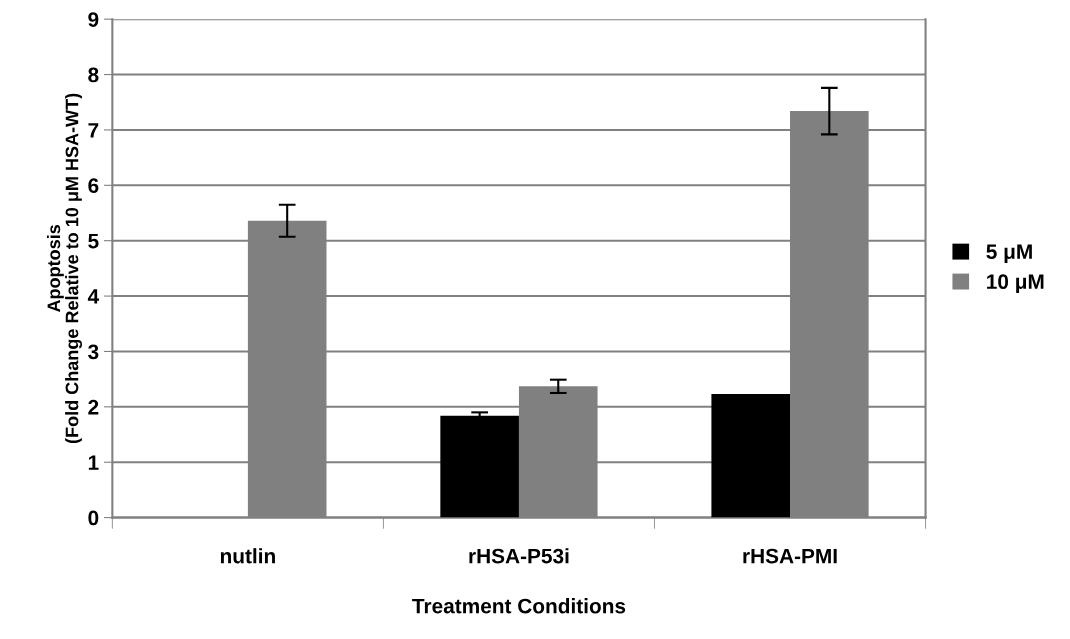 This screenshot has width=1070, height=639. I want to click on y-tick-label: 1, so click(93, 462).